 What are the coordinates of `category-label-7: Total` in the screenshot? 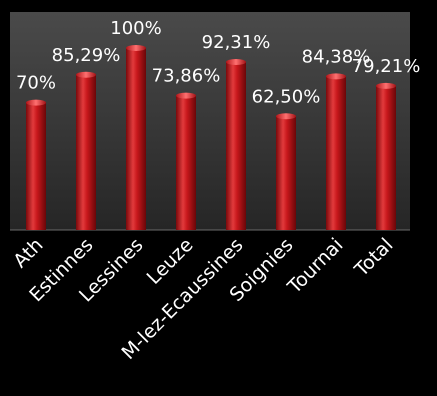 It's located at (374, 258).